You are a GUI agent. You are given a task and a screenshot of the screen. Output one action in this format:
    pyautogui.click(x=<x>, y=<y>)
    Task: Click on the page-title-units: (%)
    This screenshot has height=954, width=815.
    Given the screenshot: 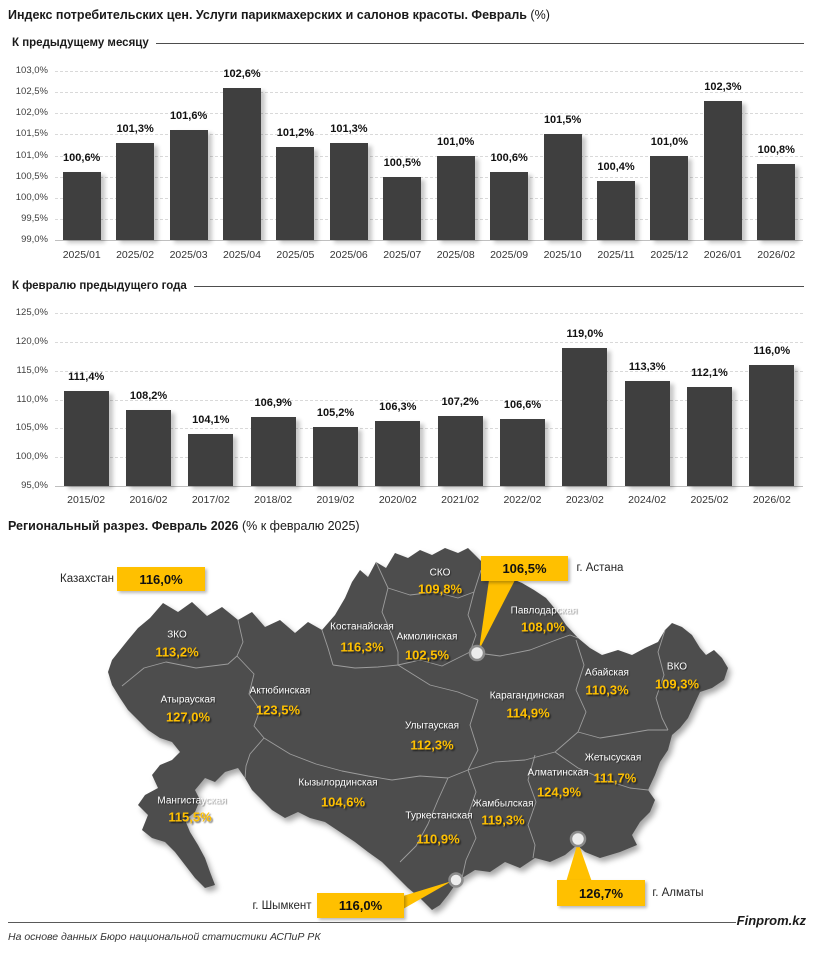 What is the action you would take?
    pyautogui.click(x=538, y=15)
    